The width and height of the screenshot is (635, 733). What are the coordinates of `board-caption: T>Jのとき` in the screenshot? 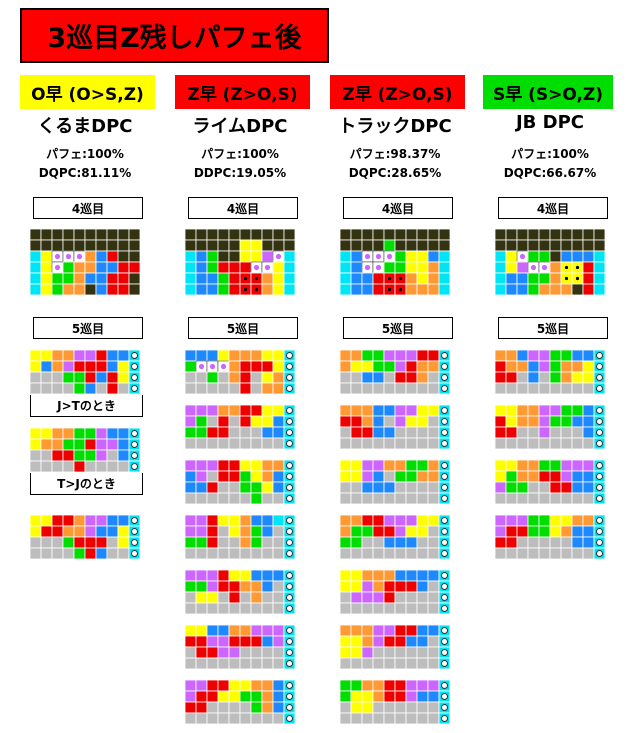 It's located at (86, 484).